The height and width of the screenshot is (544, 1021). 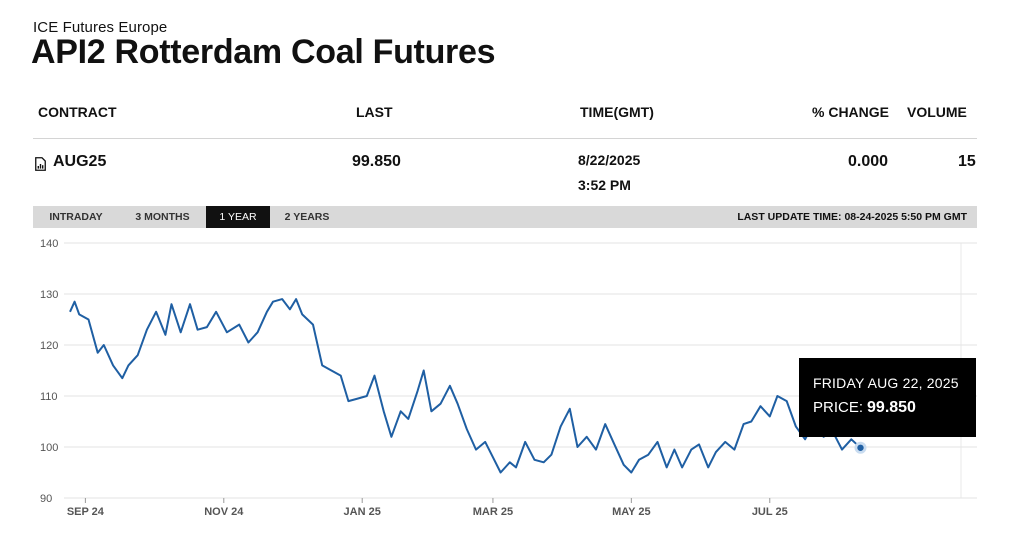 I want to click on x-tick-label: MAR 25, so click(x=493, y=512).